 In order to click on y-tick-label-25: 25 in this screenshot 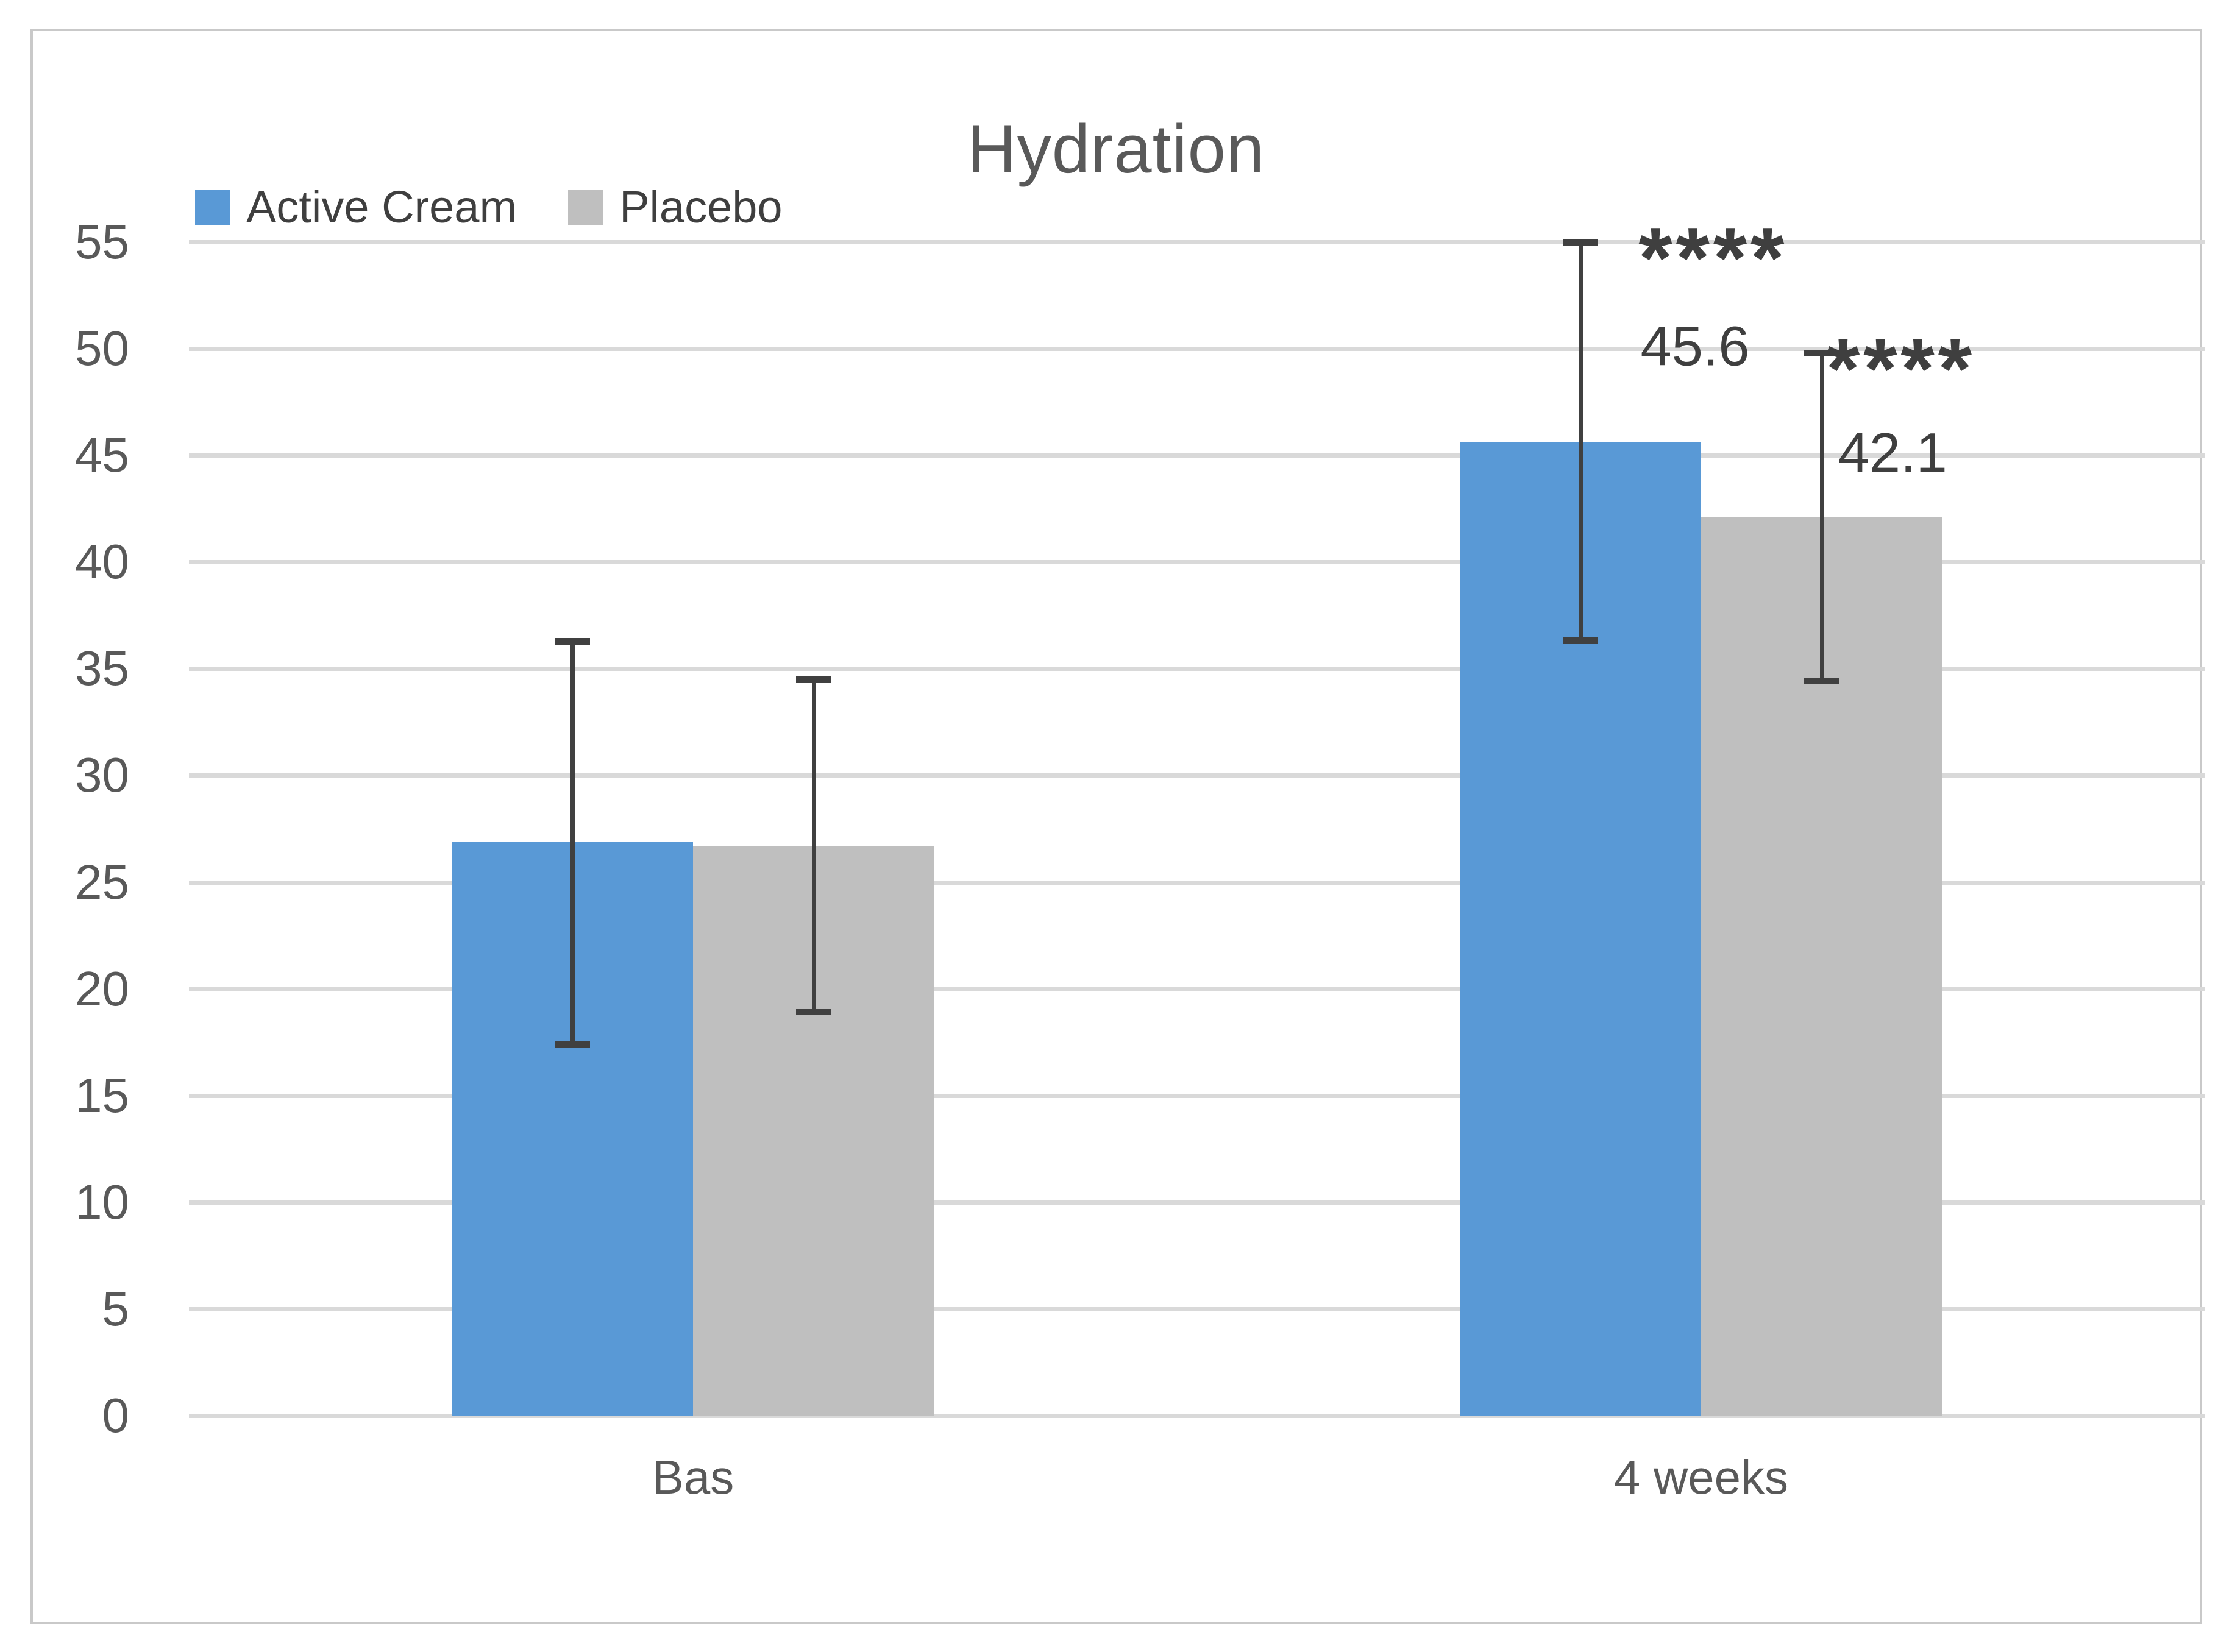, I will do `click(102, 881)`.